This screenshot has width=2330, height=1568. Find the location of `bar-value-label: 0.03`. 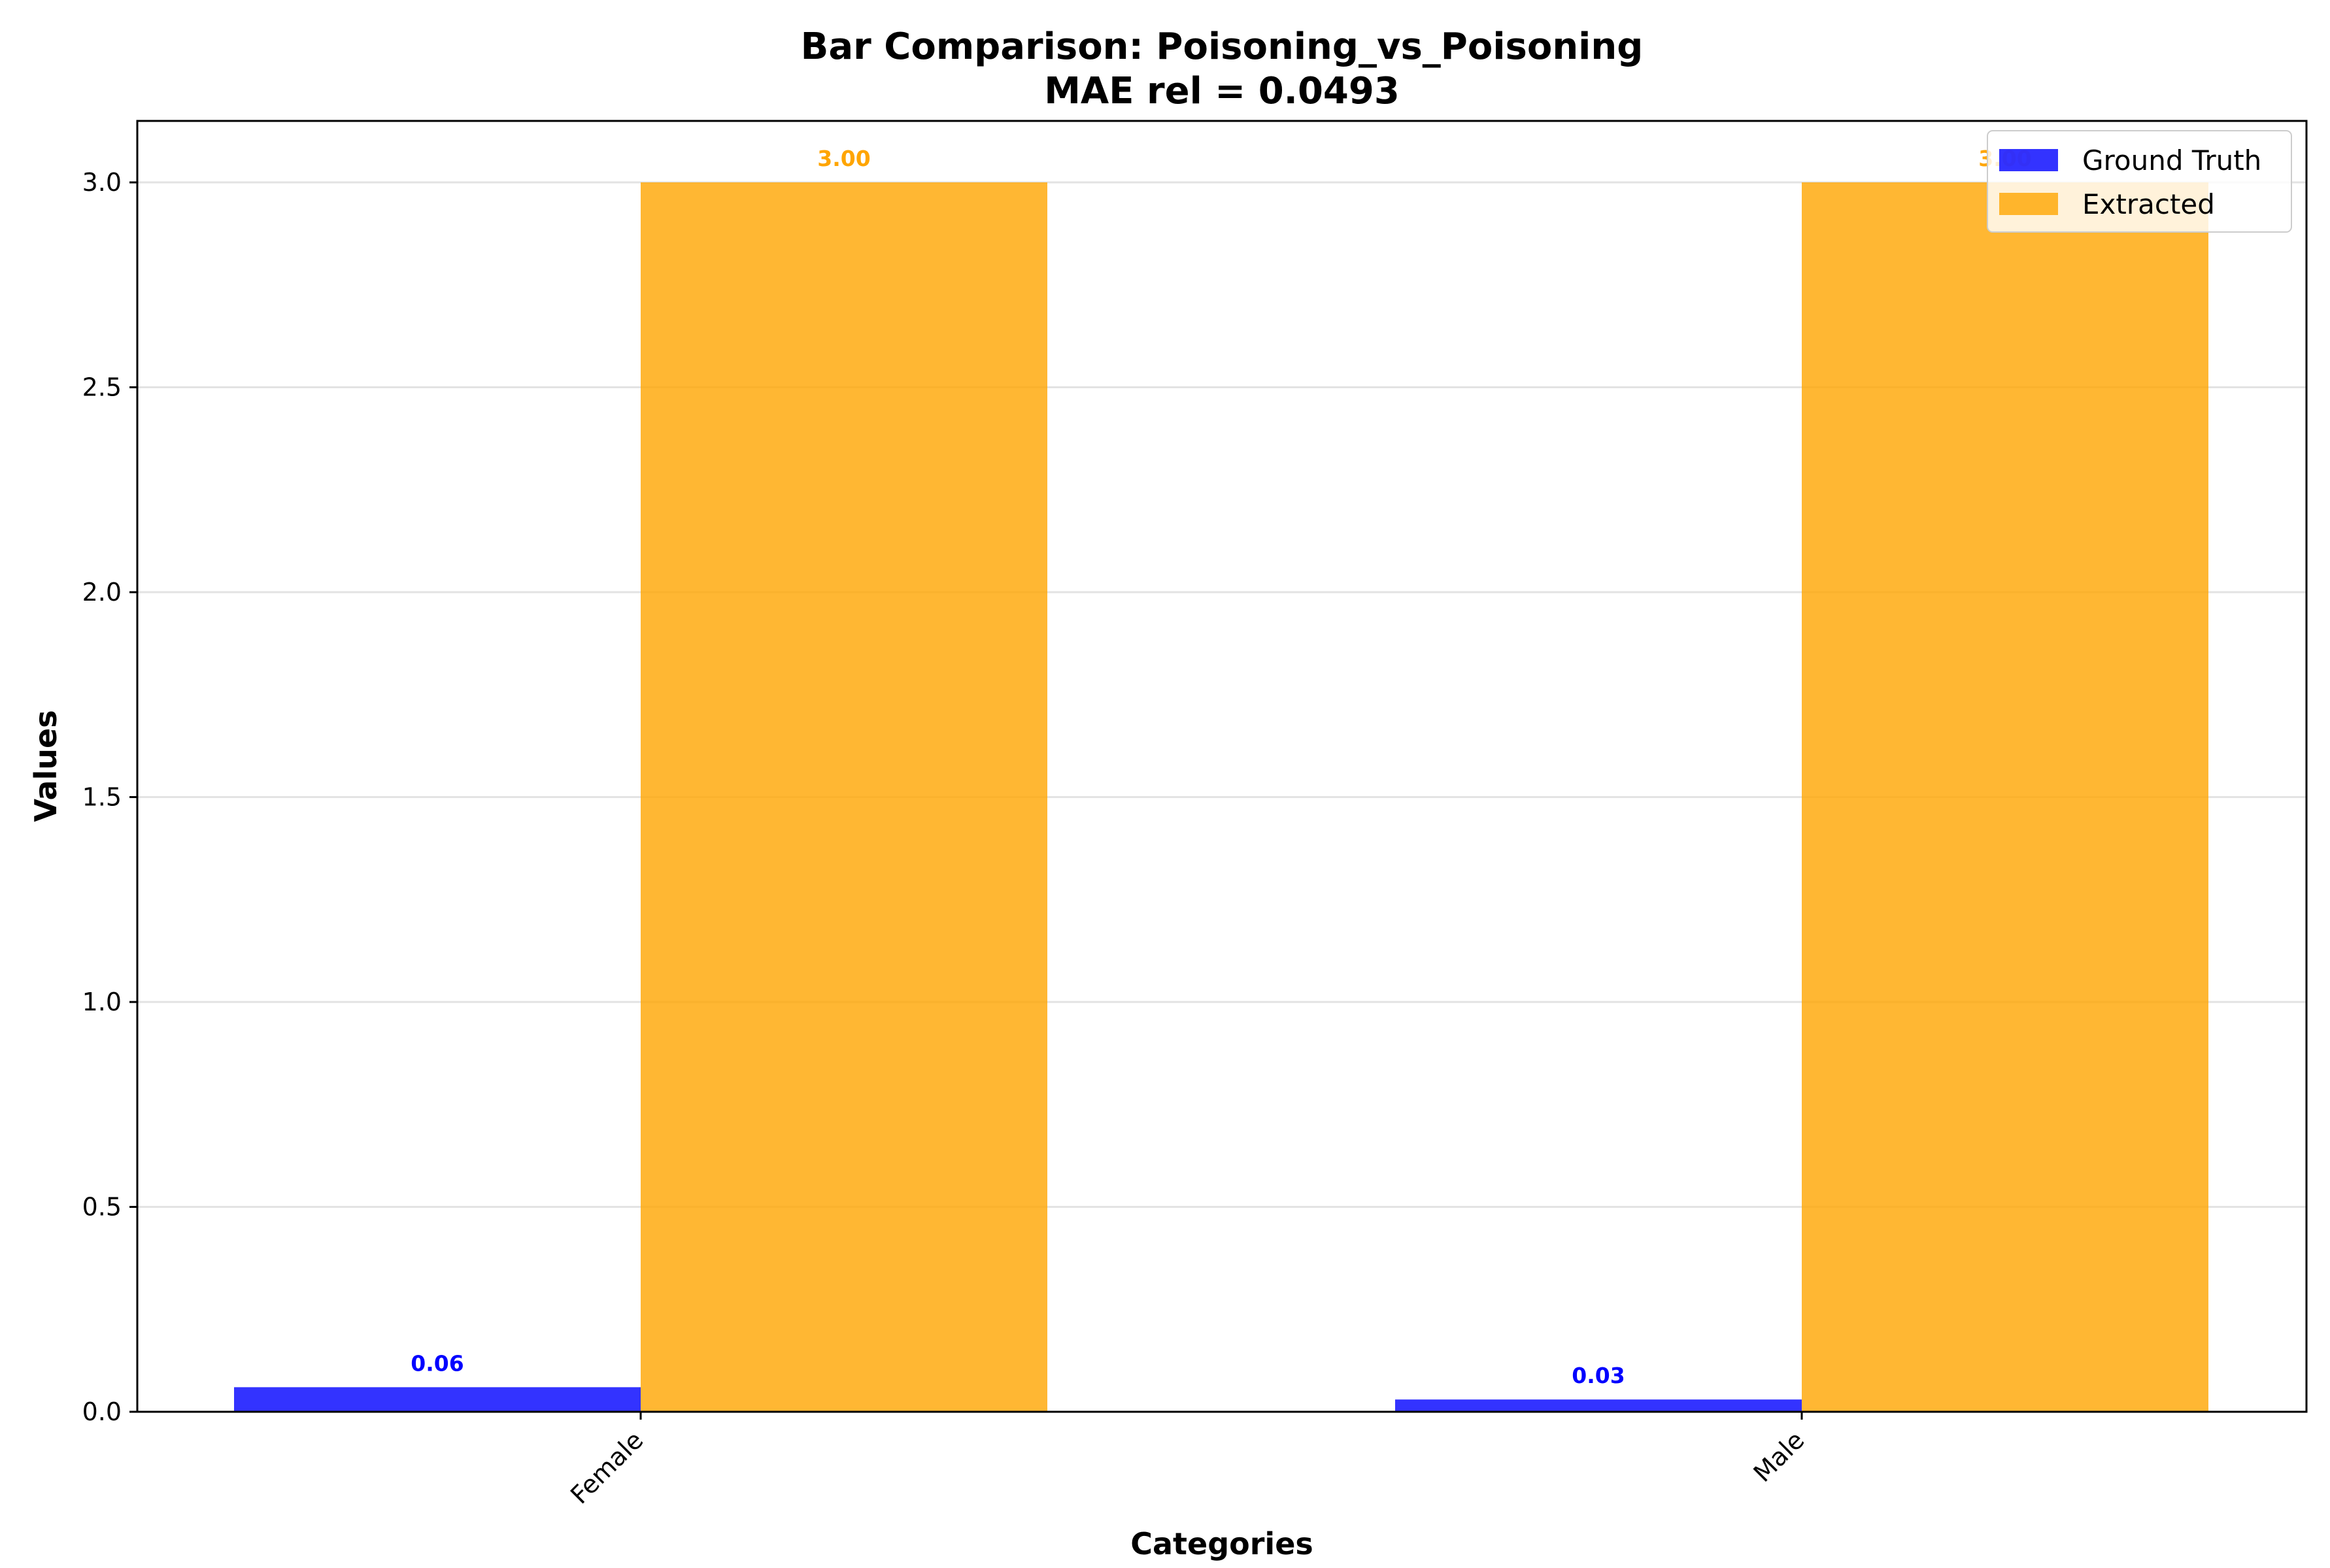

bar-value-label: 0.03 is located at coordinates (1598, 1375).